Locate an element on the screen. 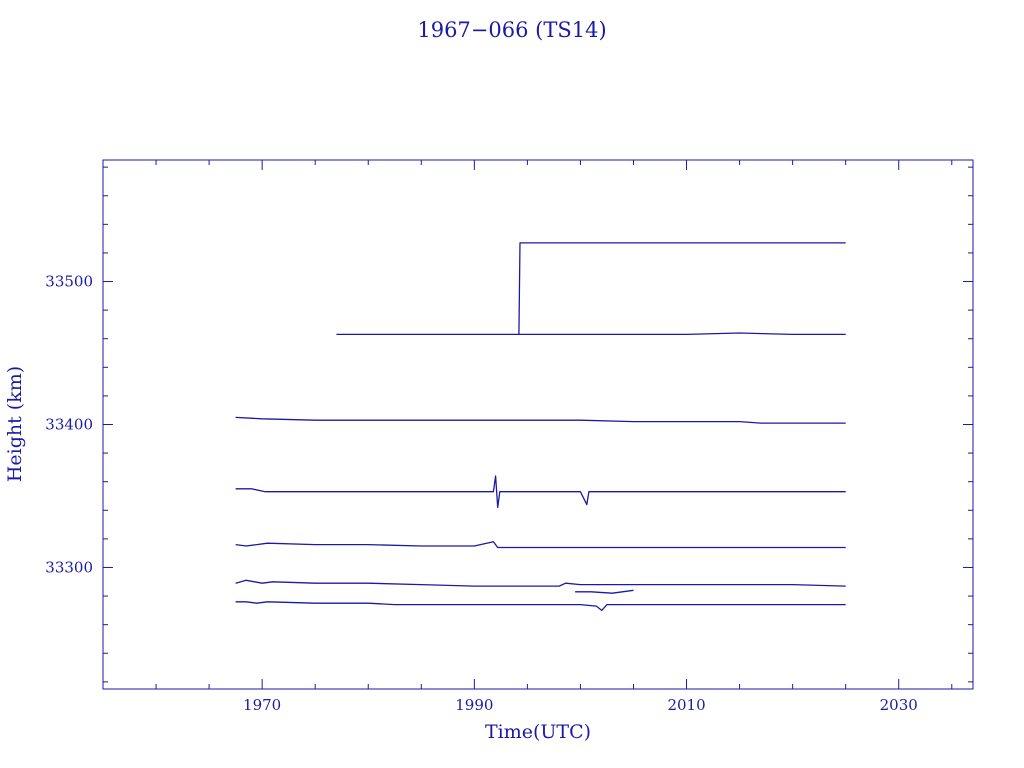 This screenshot has height=768, width=1024. y-tick-label: 33300 is located at coordinates (69, 567).